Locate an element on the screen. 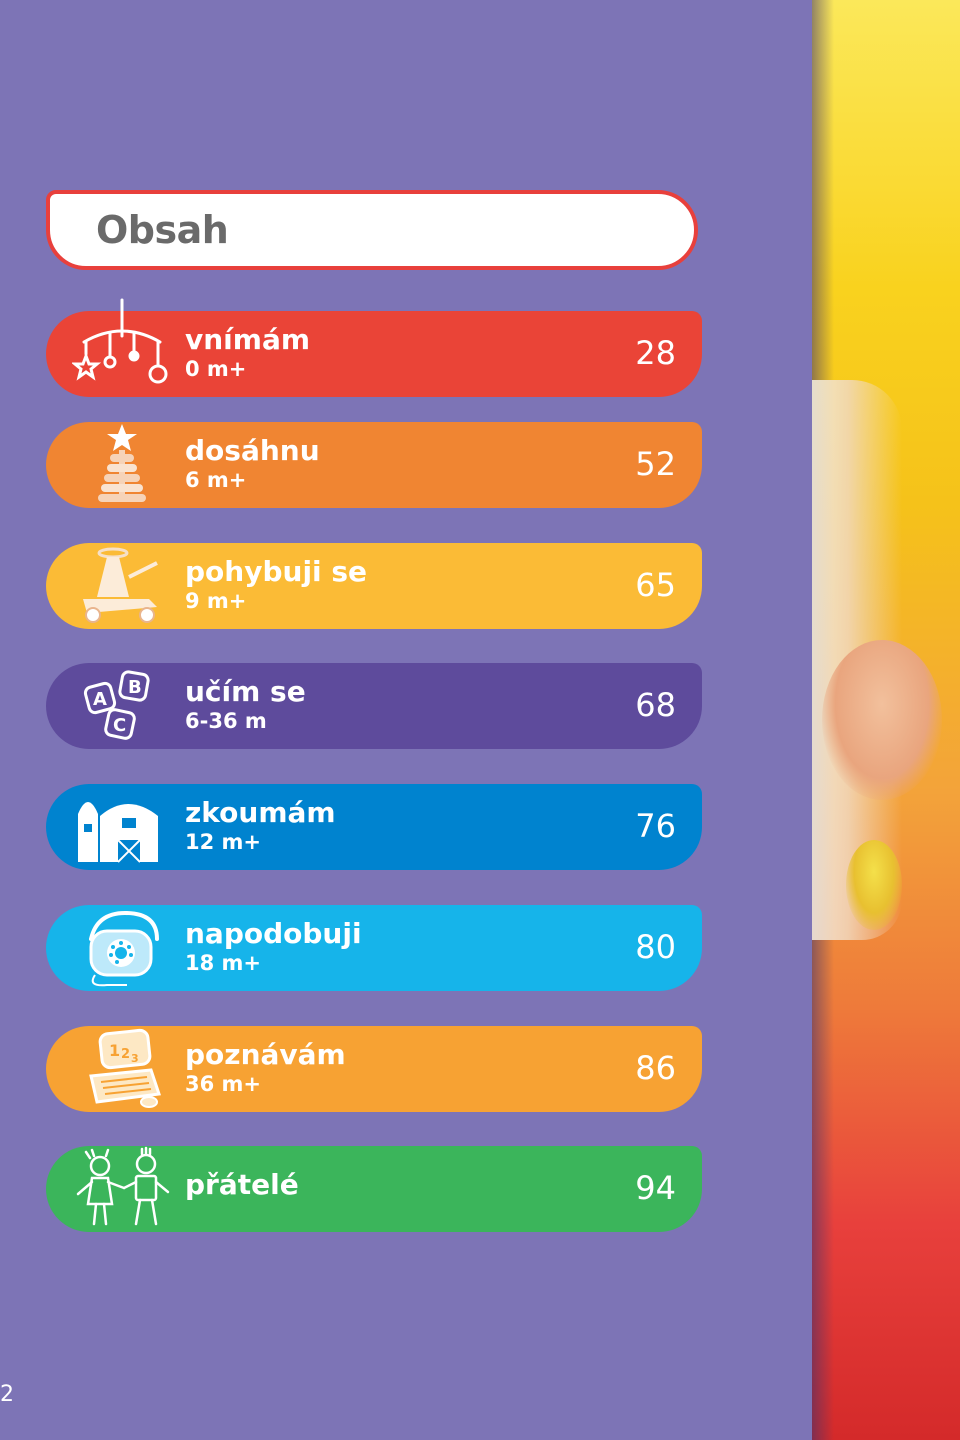 The image size is (960, 1440). toc-row-ucim-se: A B C učím se 6-36 m 68 is located at coordinates (374, 706).